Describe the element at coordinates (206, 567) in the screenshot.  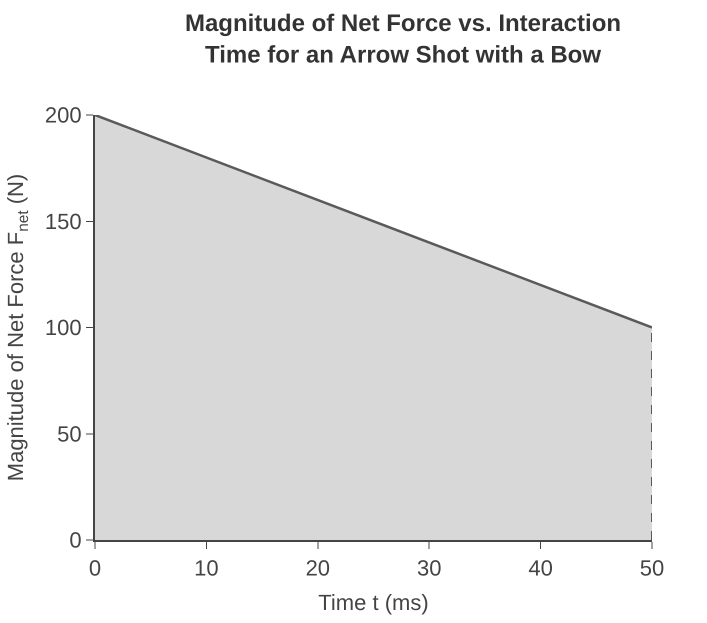
I see `x-tick-label: 10` at that location.